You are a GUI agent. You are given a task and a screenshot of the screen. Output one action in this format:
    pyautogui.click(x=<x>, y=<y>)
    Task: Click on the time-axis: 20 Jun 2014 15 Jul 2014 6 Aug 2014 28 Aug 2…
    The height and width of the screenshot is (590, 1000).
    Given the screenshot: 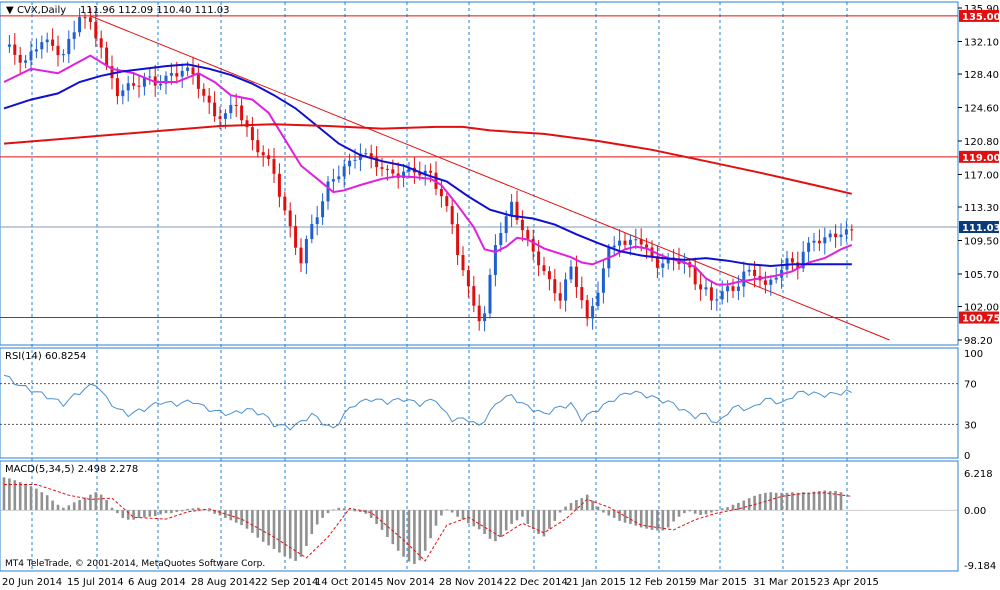 What is the action you would take?
    pyautogui.click(x=440, y=582)
    